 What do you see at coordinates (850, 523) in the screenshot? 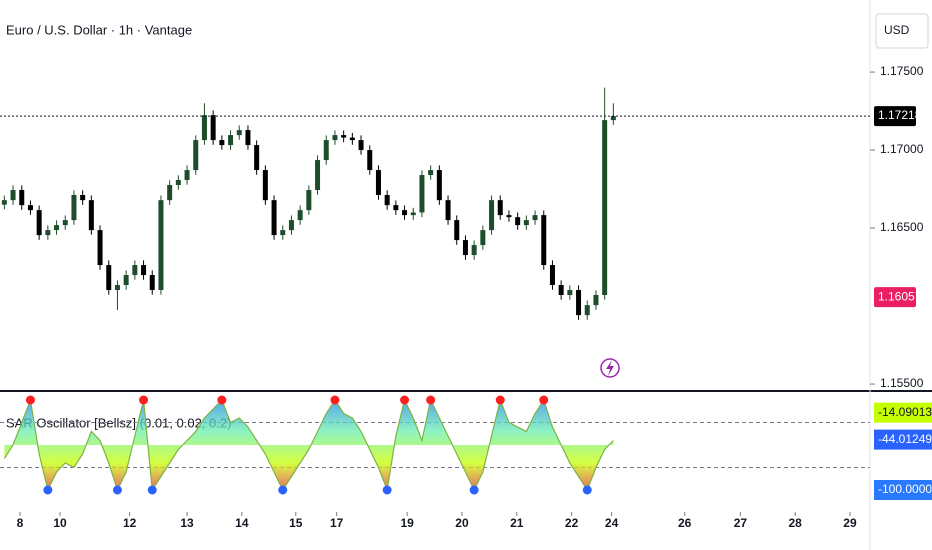
I see `x-tick-label: 29` at bounding box center [850, 523].